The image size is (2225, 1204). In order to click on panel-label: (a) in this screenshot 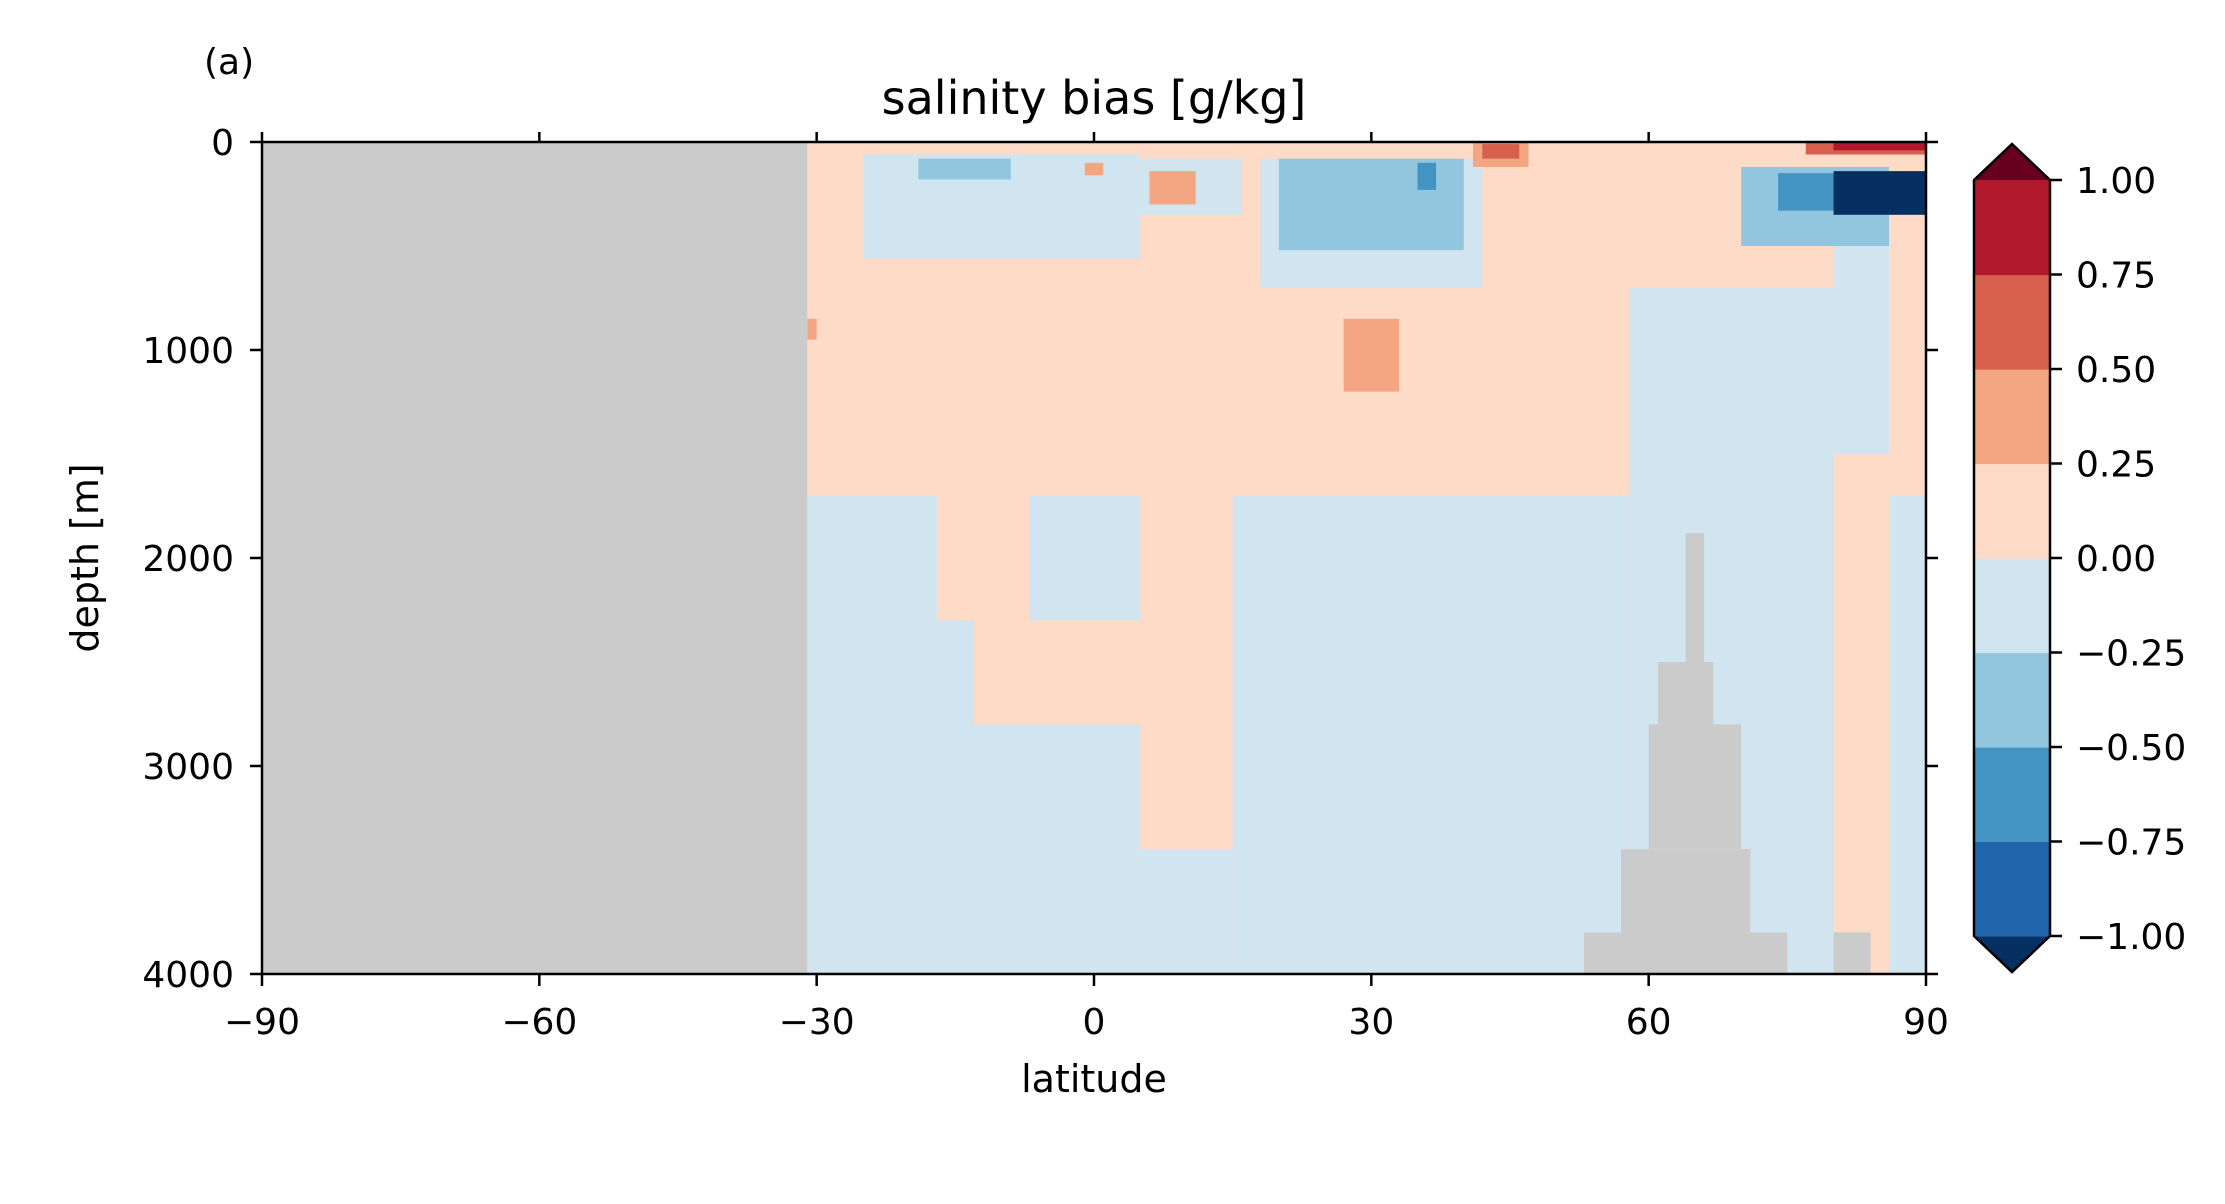, I will do `click(229, 62)`.